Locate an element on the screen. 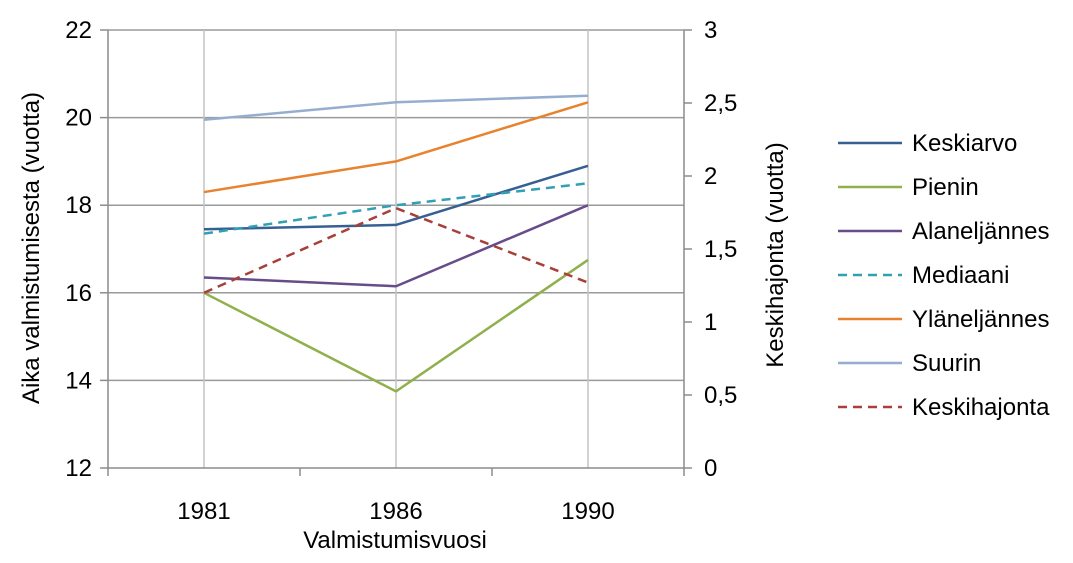  right-y-axis-title: Keskihajonta (vuotta) is located at coordinates (775, 254).